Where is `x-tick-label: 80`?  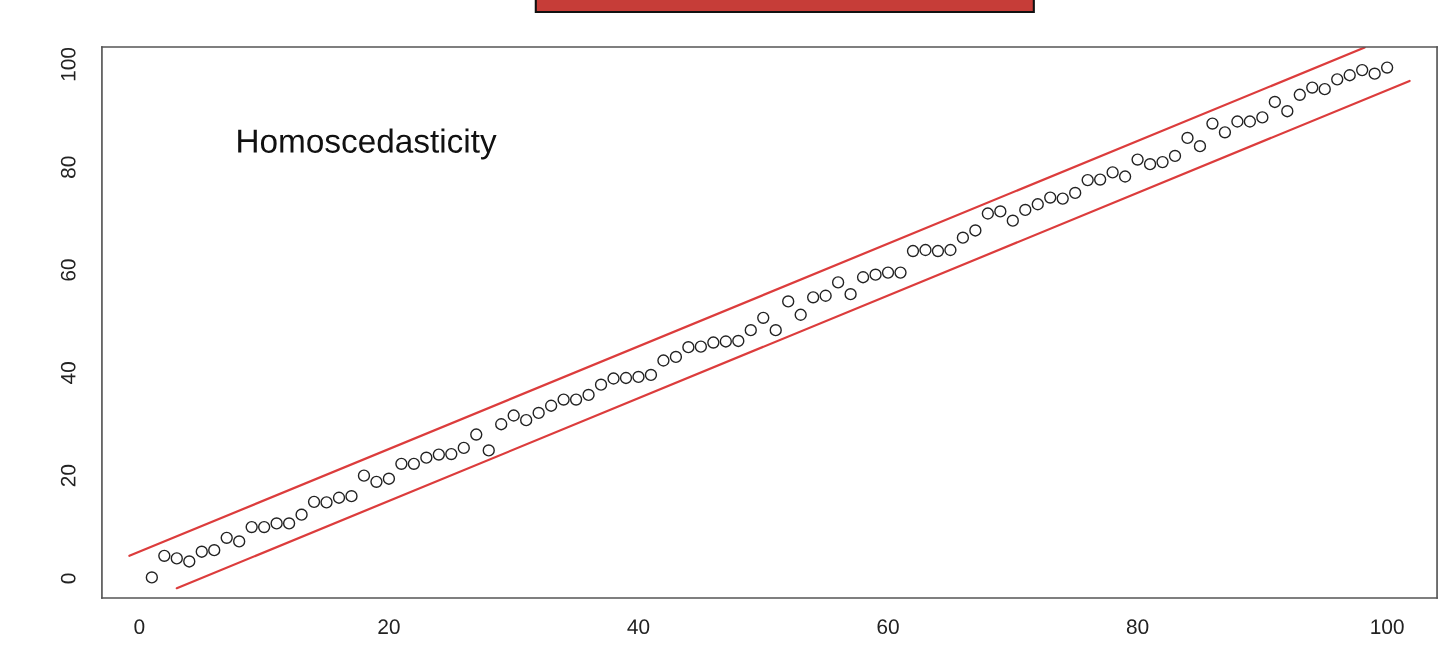 x-tick-label: 80 is located at coordinates (1137, 627).